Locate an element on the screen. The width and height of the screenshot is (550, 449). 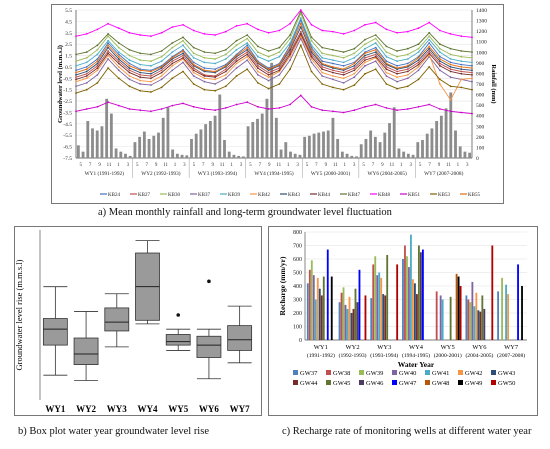
category-label: WY7 is located at coordinates (240, 409).